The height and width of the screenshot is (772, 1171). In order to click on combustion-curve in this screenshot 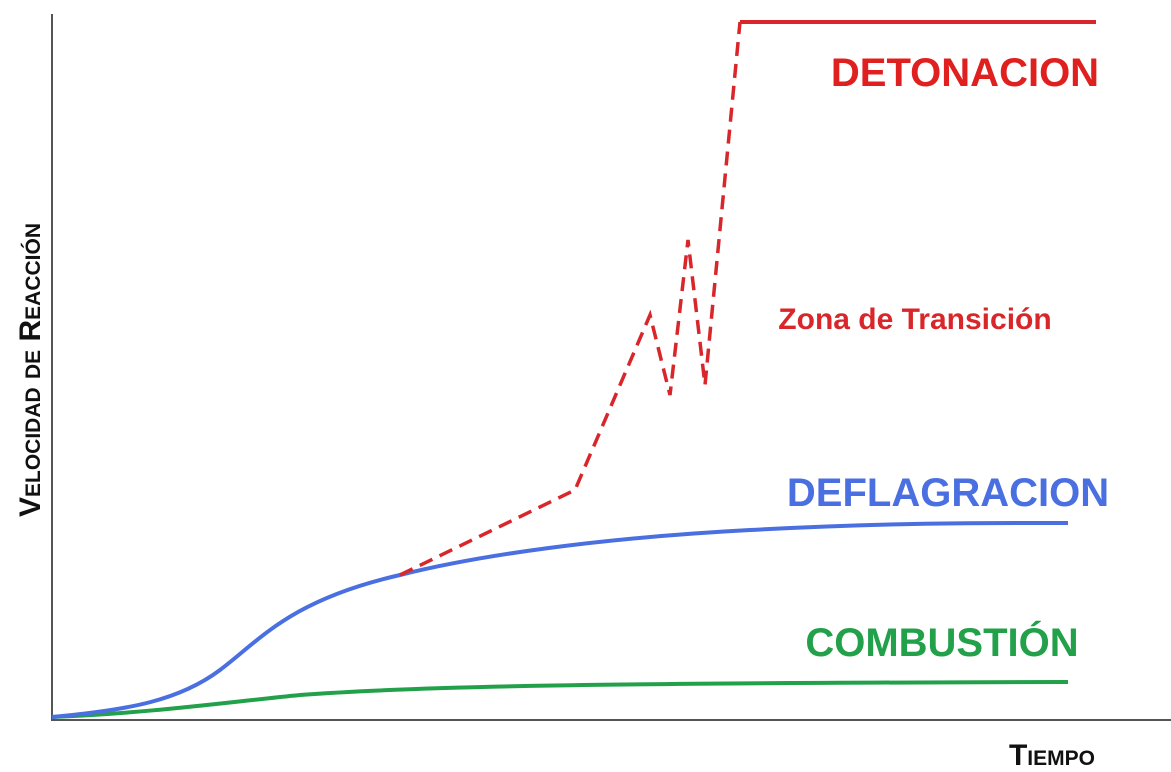, I will do `click(560, 699)`.